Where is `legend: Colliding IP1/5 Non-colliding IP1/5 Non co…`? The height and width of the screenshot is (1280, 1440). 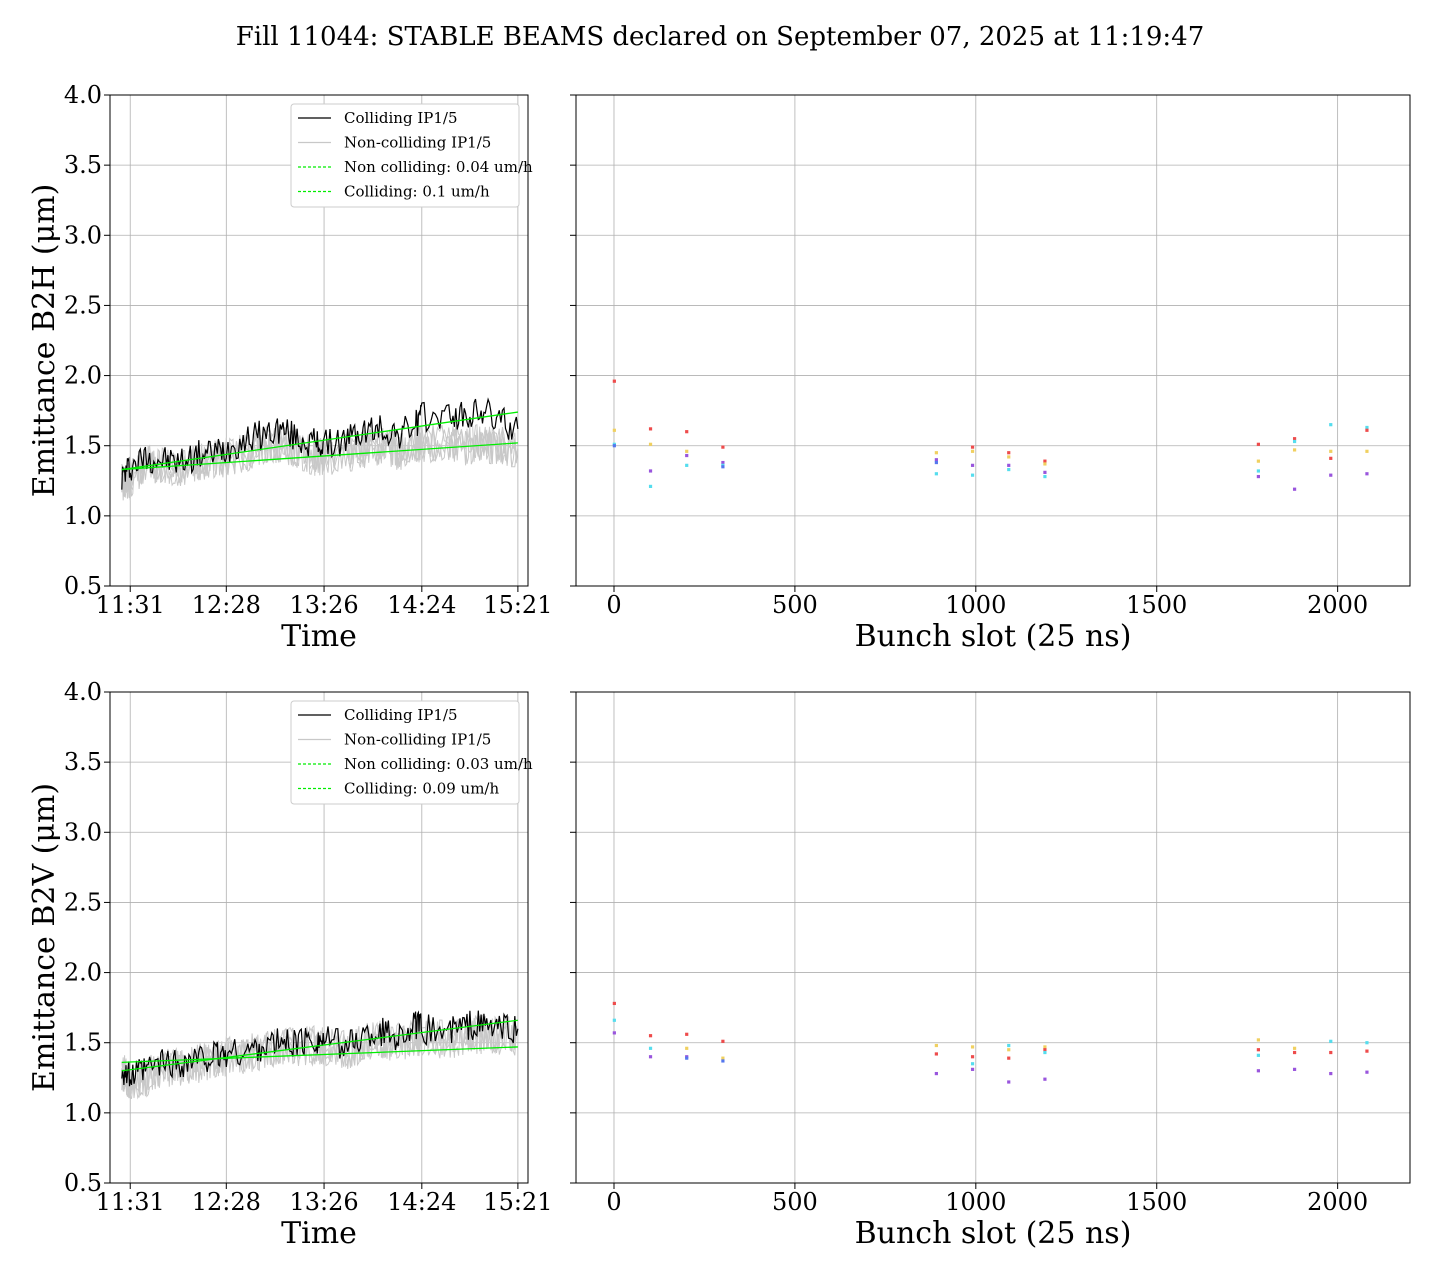 legend: Colliding IP1/5 Non-colliding IP1/5 Non co… is located at coordinates (411, 752).